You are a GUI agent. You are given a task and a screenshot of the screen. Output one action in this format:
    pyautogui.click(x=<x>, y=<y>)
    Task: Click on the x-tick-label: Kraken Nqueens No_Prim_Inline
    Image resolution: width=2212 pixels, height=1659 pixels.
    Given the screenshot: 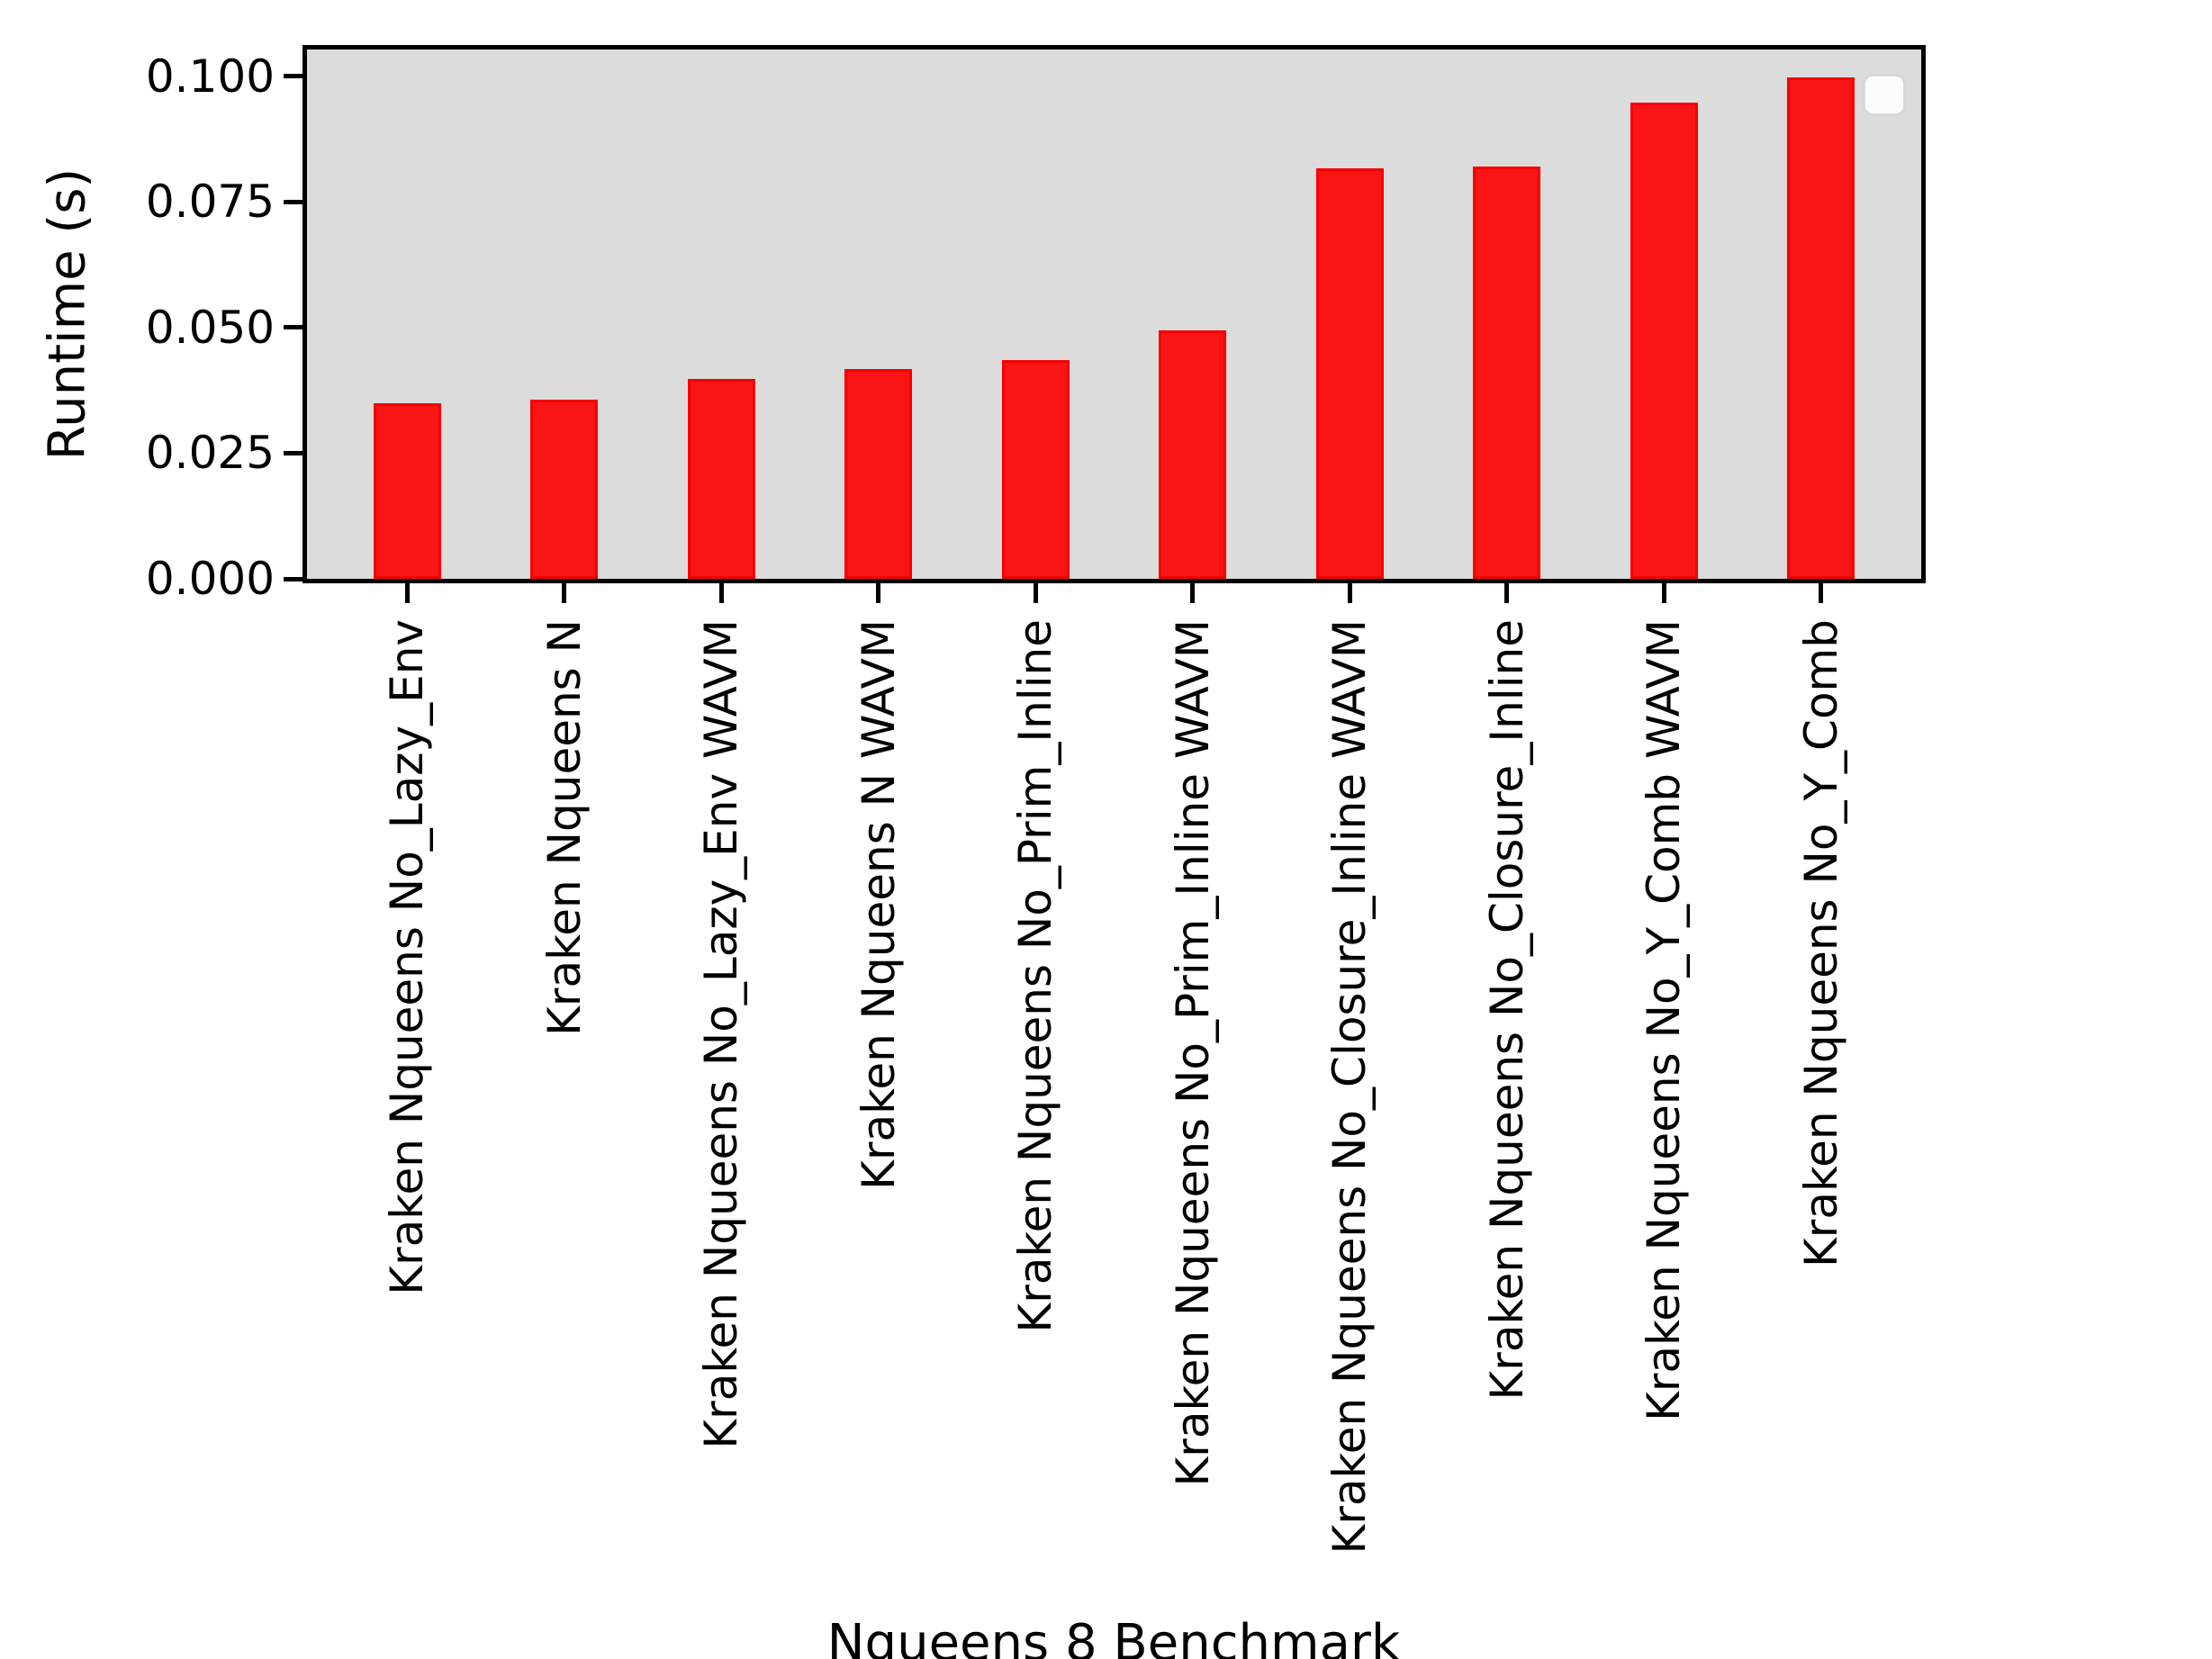 What is the action you would take?
    pyautogui.click(x=1035, y=976)
    